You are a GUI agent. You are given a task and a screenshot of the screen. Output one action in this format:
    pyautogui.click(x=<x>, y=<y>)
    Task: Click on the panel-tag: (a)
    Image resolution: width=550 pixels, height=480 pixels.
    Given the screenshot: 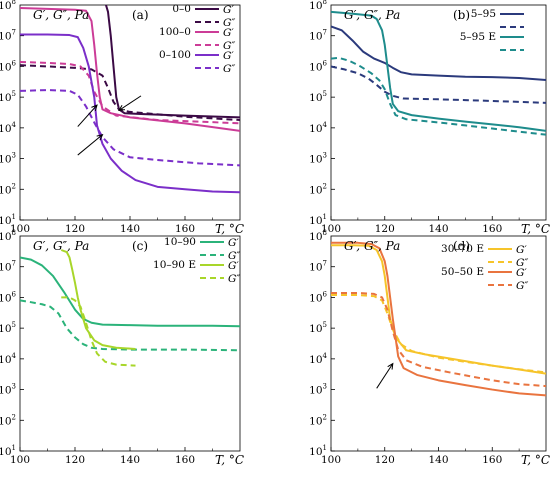 What is the action you would take?
    pyautogui.click(x=140, y=15)
    